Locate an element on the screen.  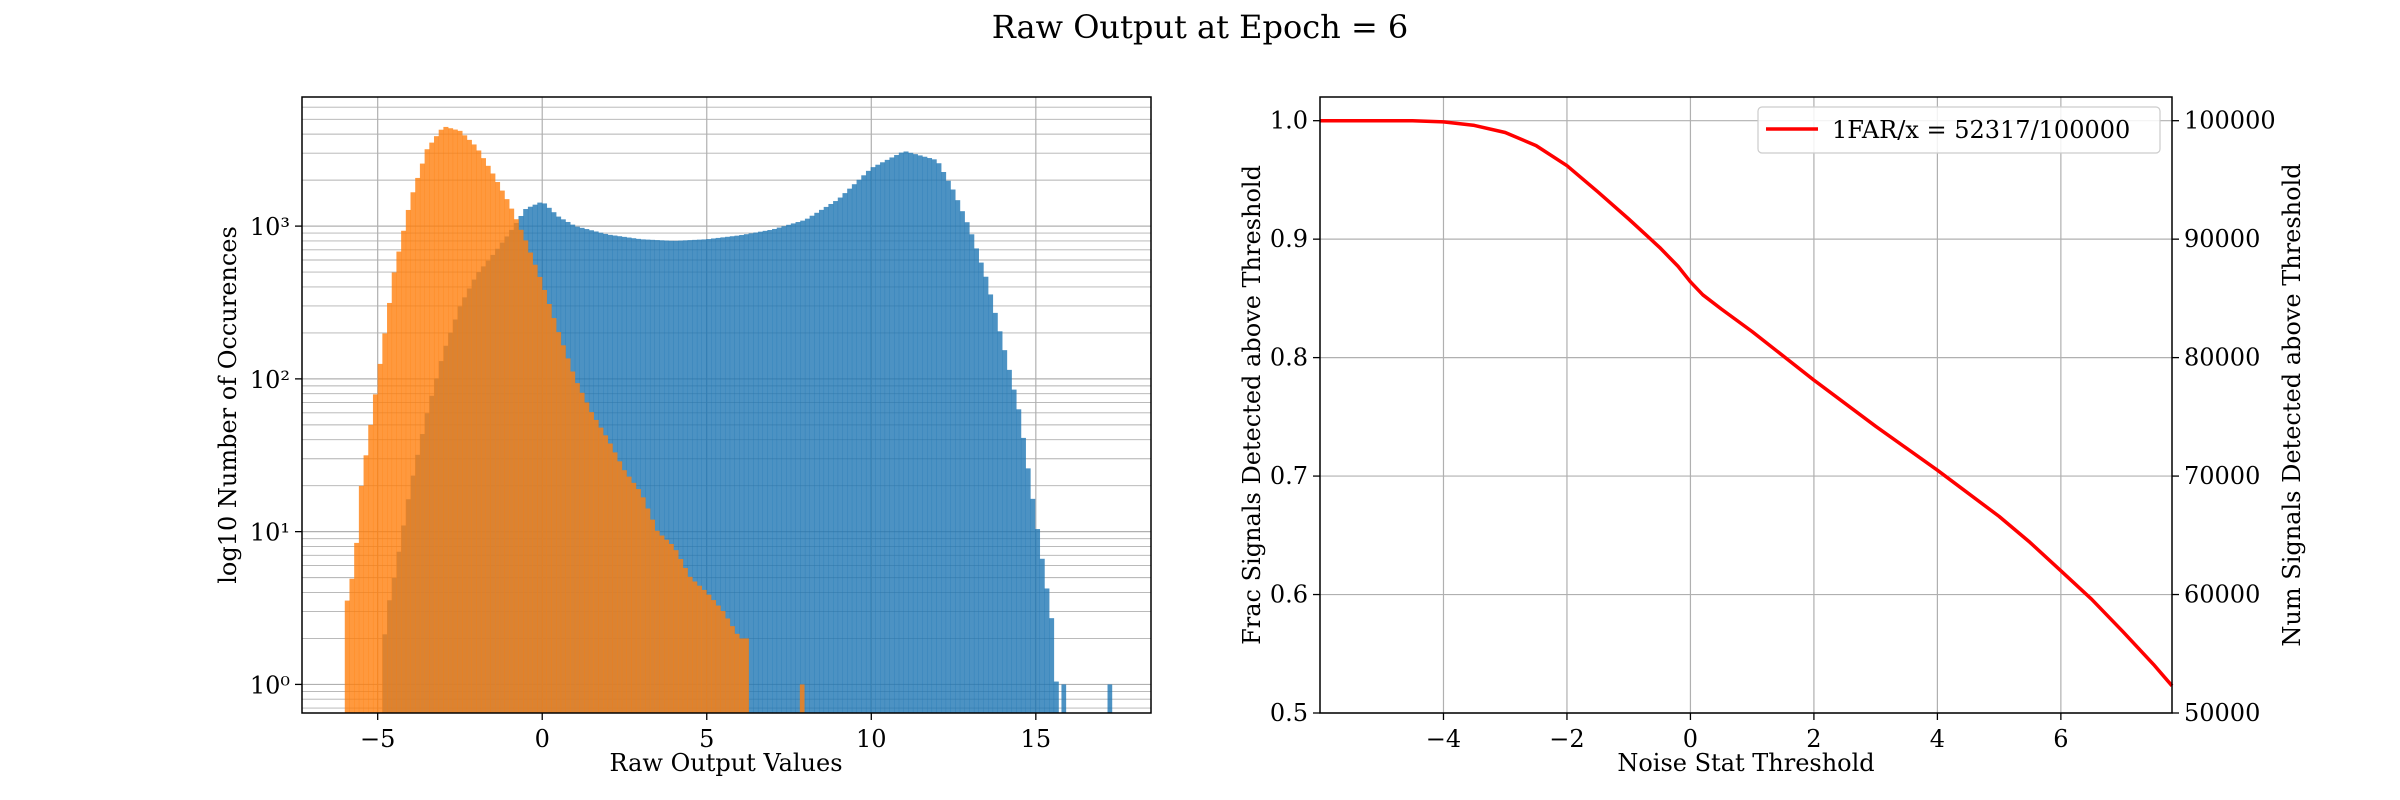
histogram-x-label: Raw Output Values is located at coordinates (725, 763).